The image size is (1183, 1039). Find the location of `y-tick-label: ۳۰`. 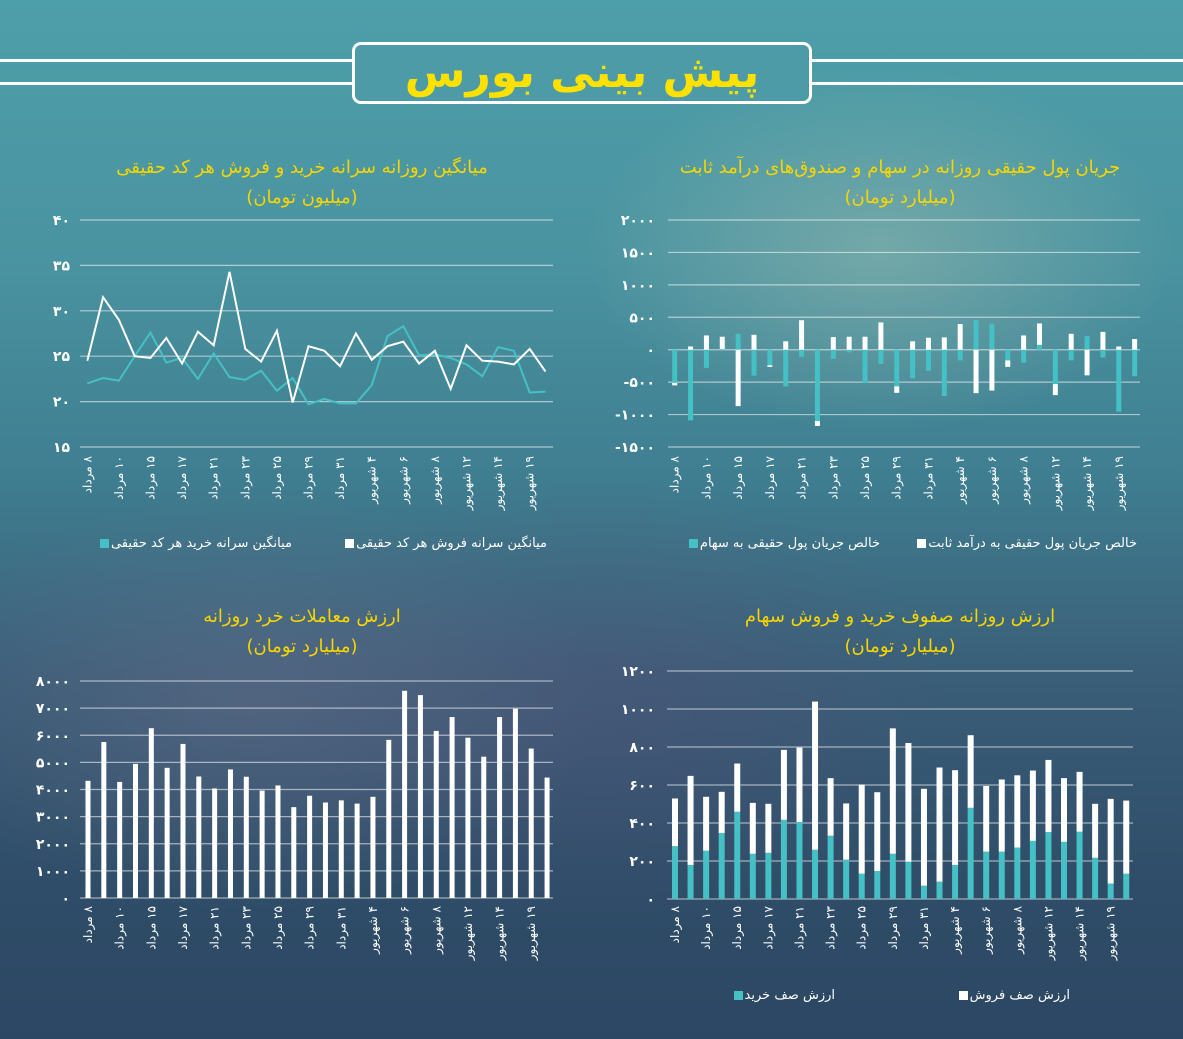

y-tick-label: ۳۰ is located at coordinates (61, 312).